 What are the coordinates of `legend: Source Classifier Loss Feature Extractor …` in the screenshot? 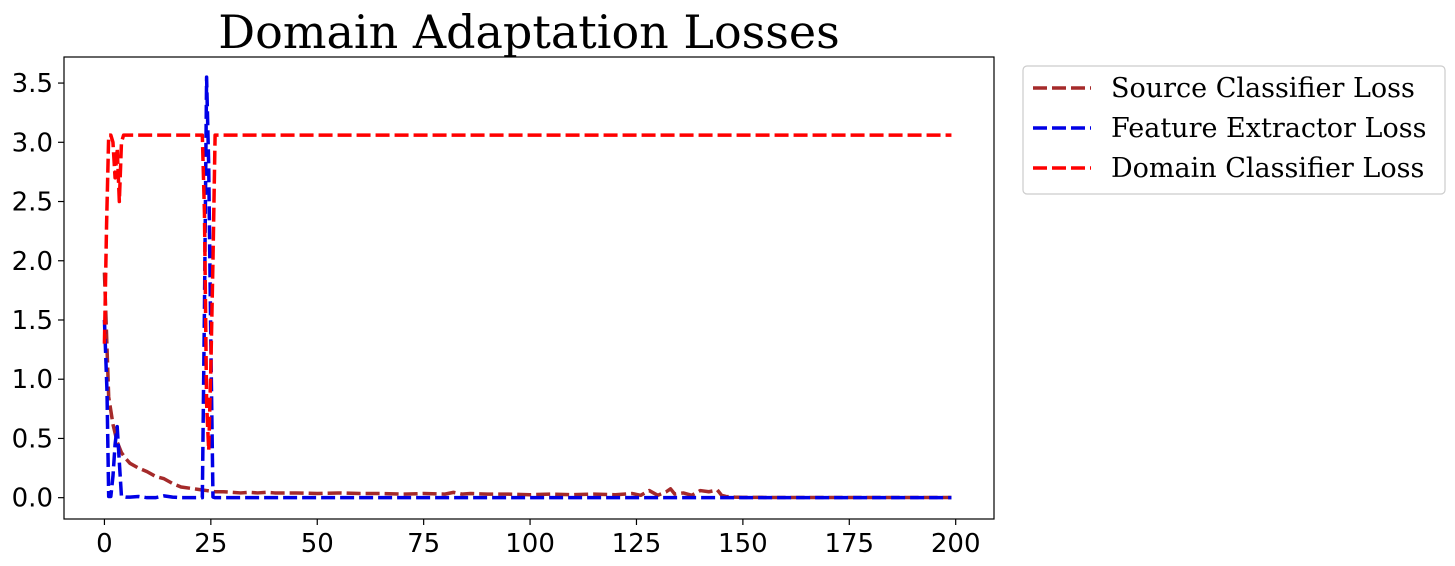 It's located at (1234, 130).